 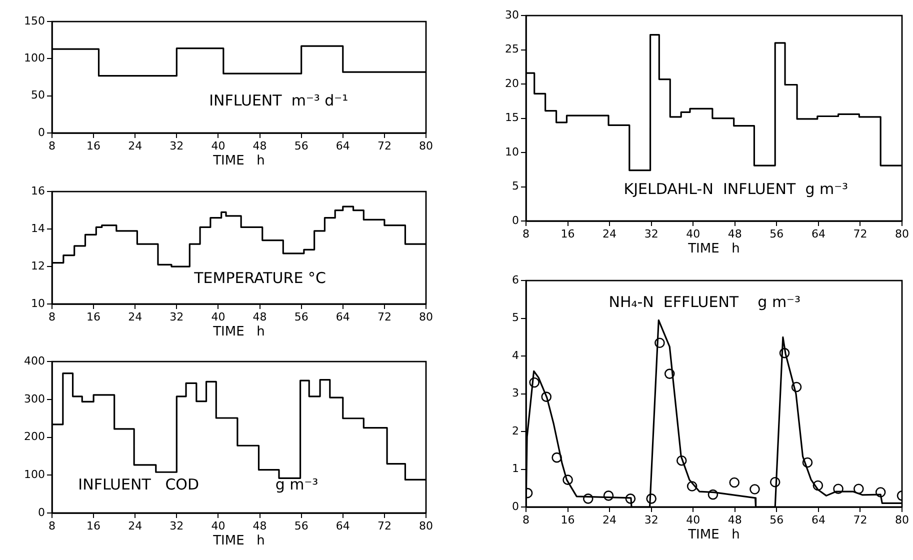 I want to click on y-tick-label: 6, so click(x=515, y=279).